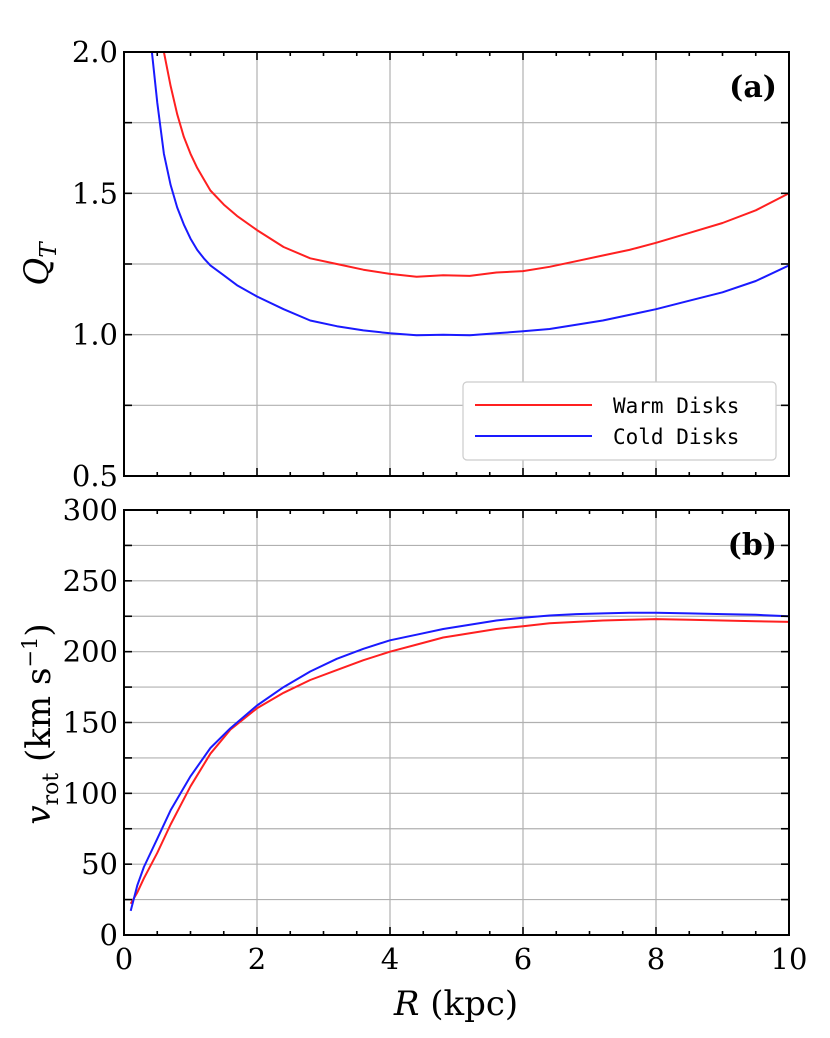 Image resolution: width=830 pixels, height=1038 pixels. I want to click on panel-b-ylabel: vrot (km s−1), so click(41, 723).